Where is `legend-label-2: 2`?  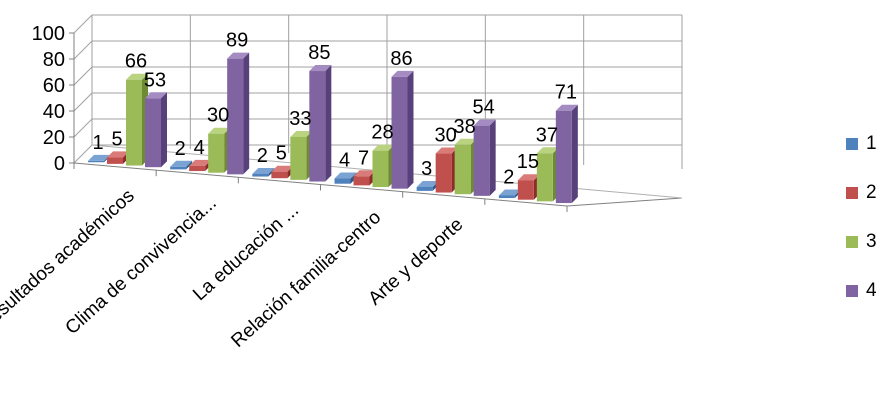 legend-label-2: 2 is located at coordinates (871, 192).